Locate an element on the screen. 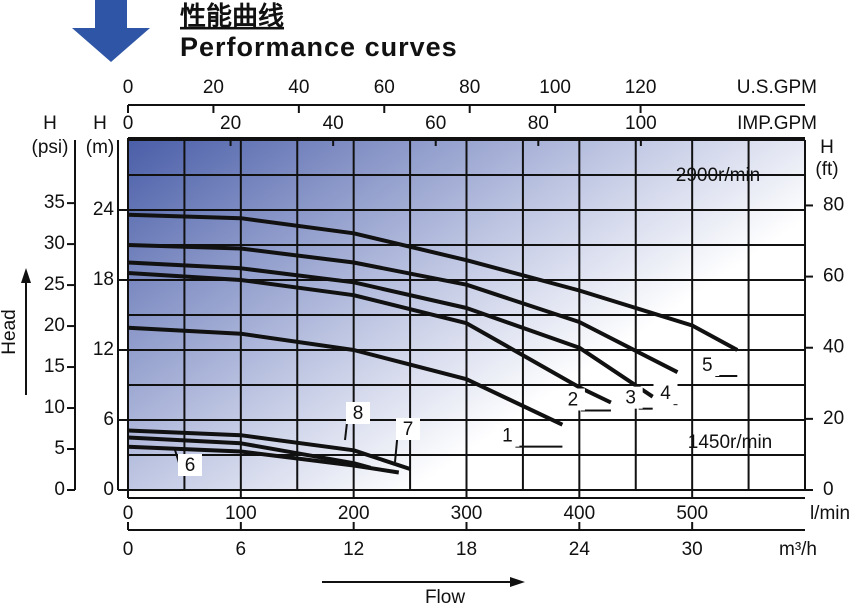  annotation: 1450r/min is located at coordinates (730, 442).